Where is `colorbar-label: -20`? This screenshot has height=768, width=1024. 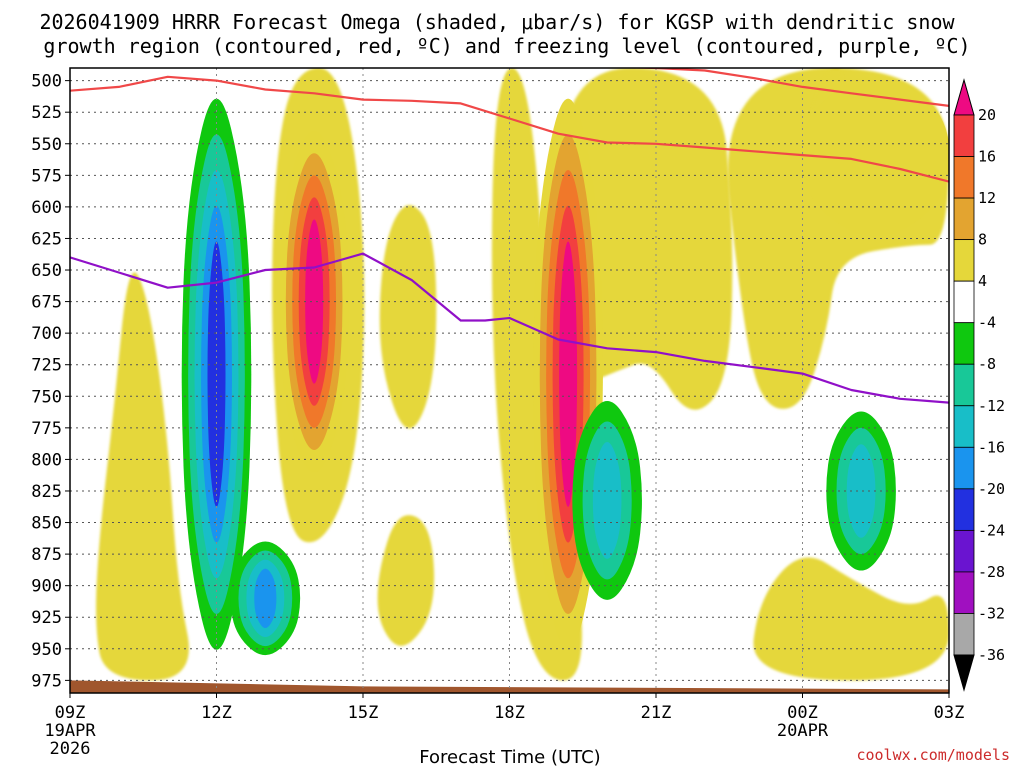 colorbar-label: -20 is located at coordinates (991, 489).